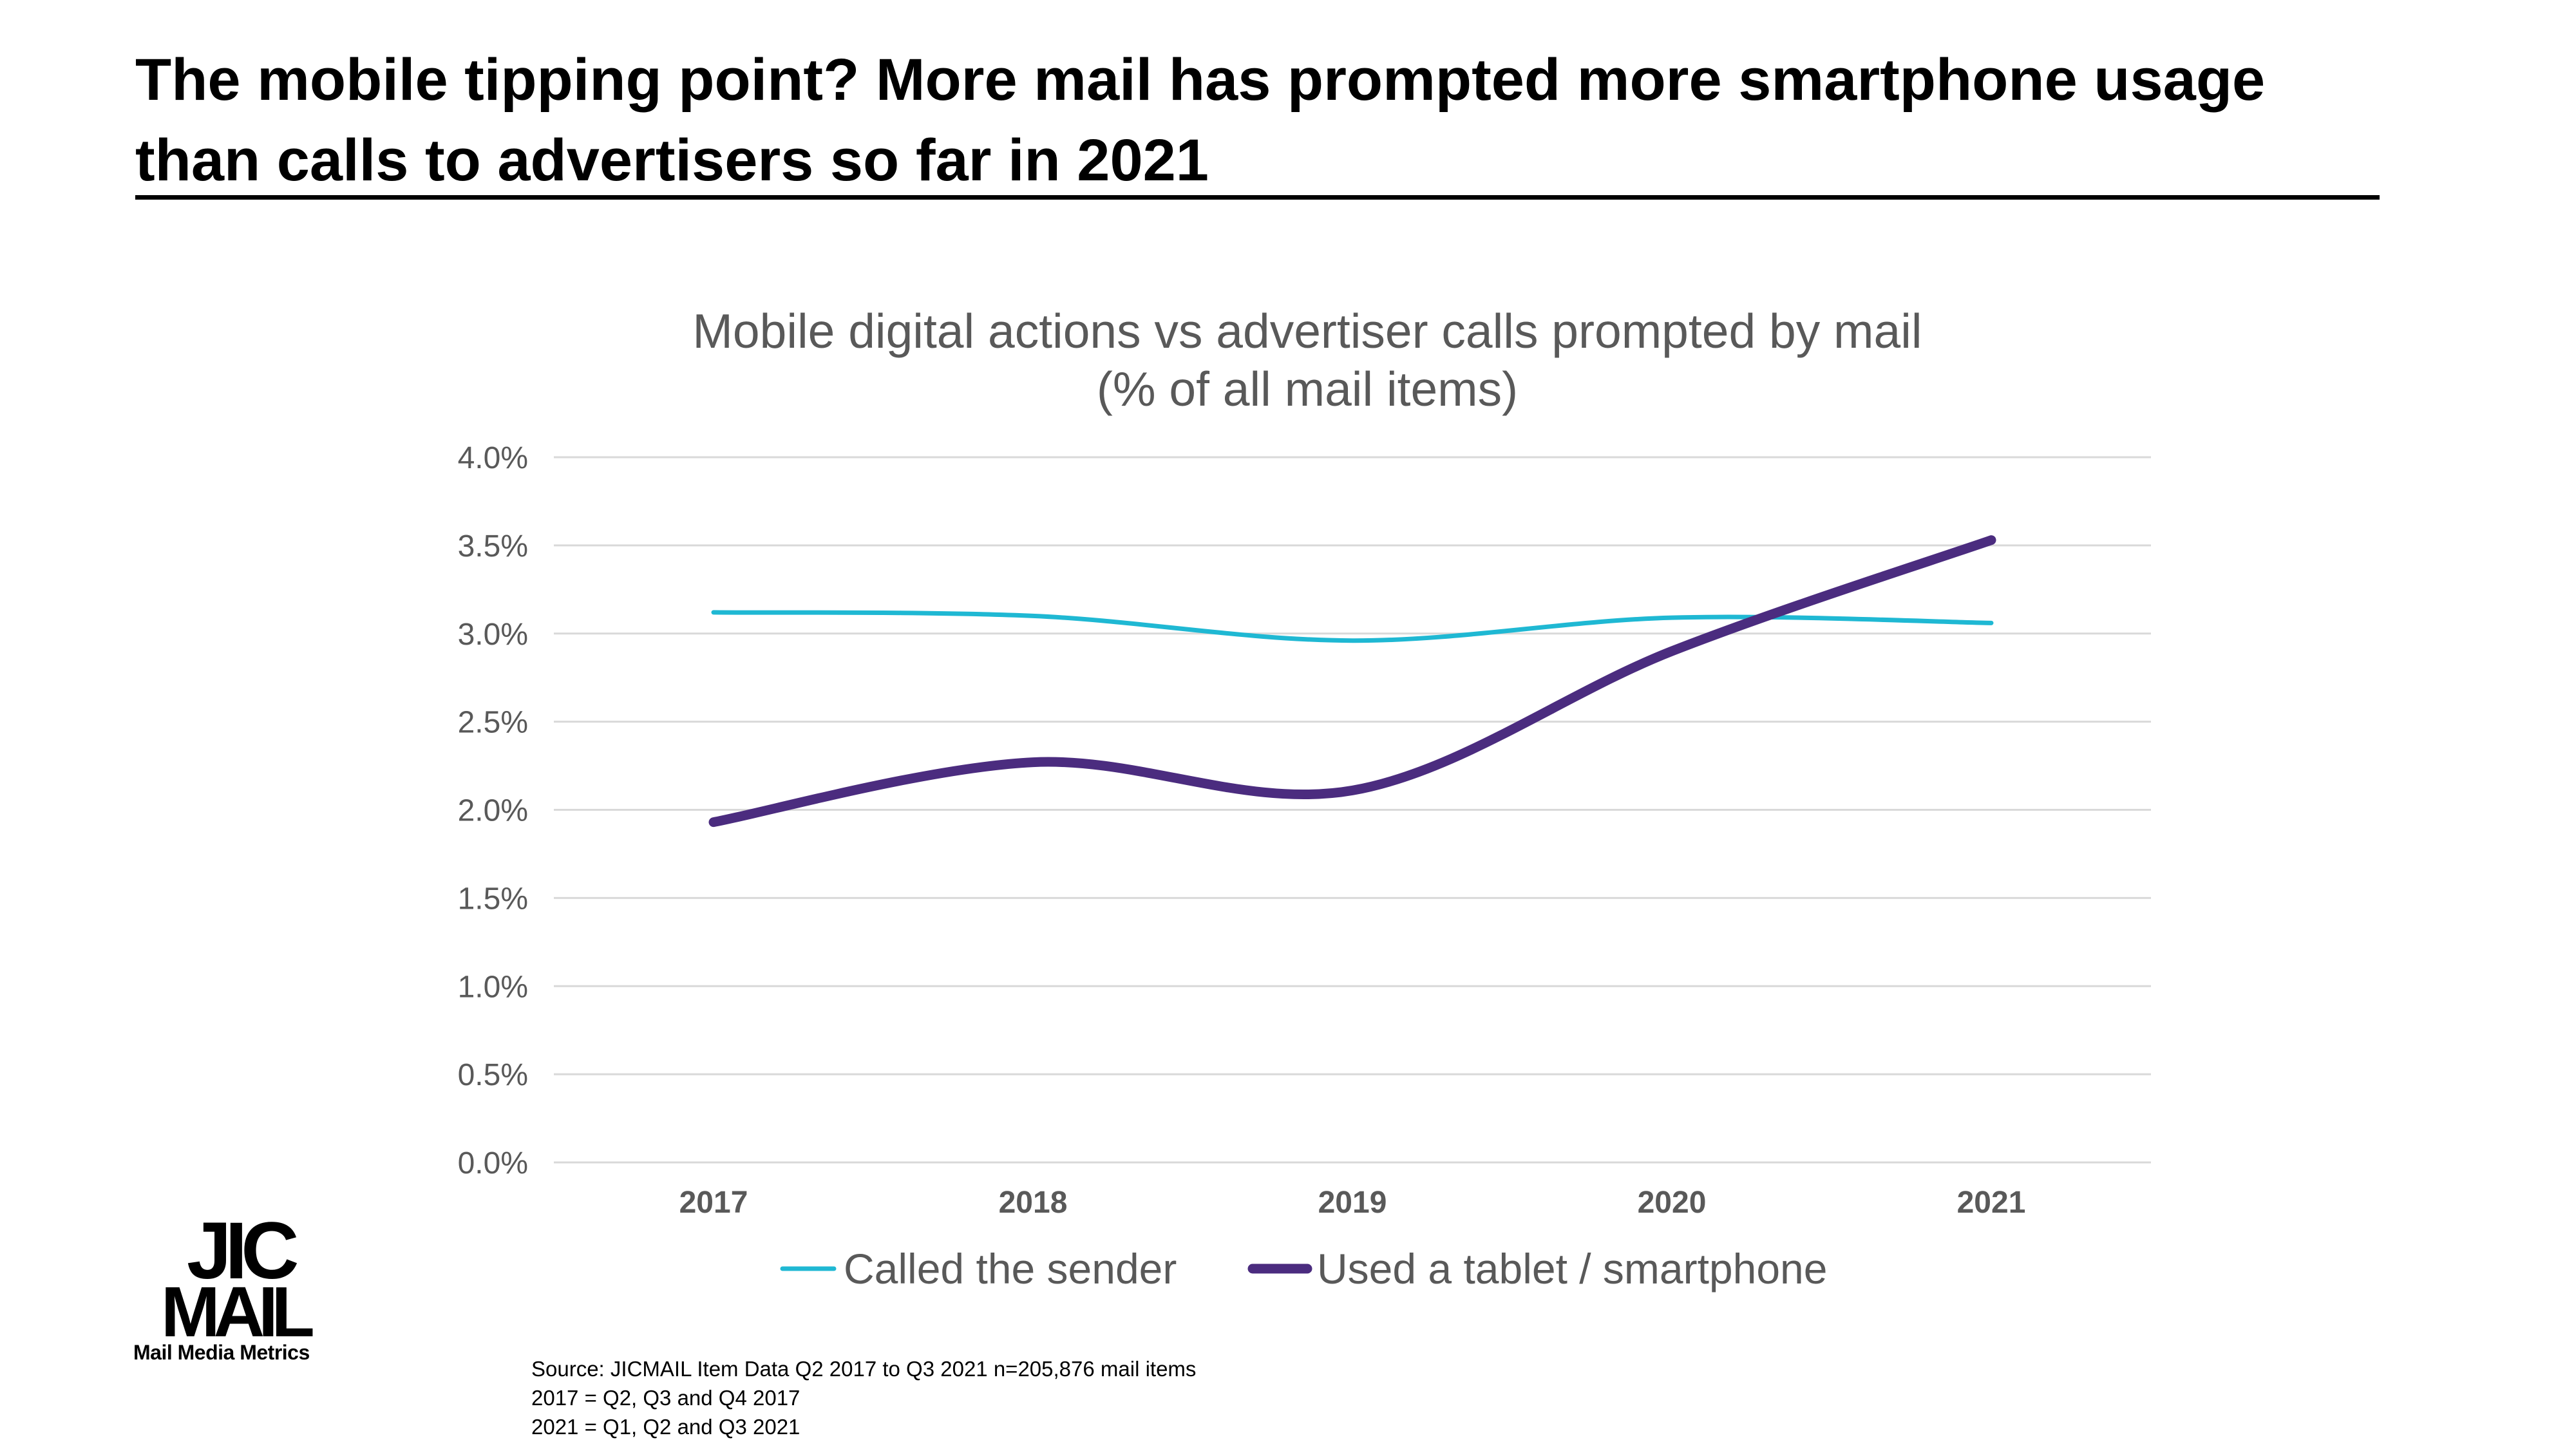 The image size is (2576, 1449). What do you see at coordinates (1307, 389) in the screenshot?
I see `chart-title-line-2: (% of all mail items)` at bounding box center [1307, 389].